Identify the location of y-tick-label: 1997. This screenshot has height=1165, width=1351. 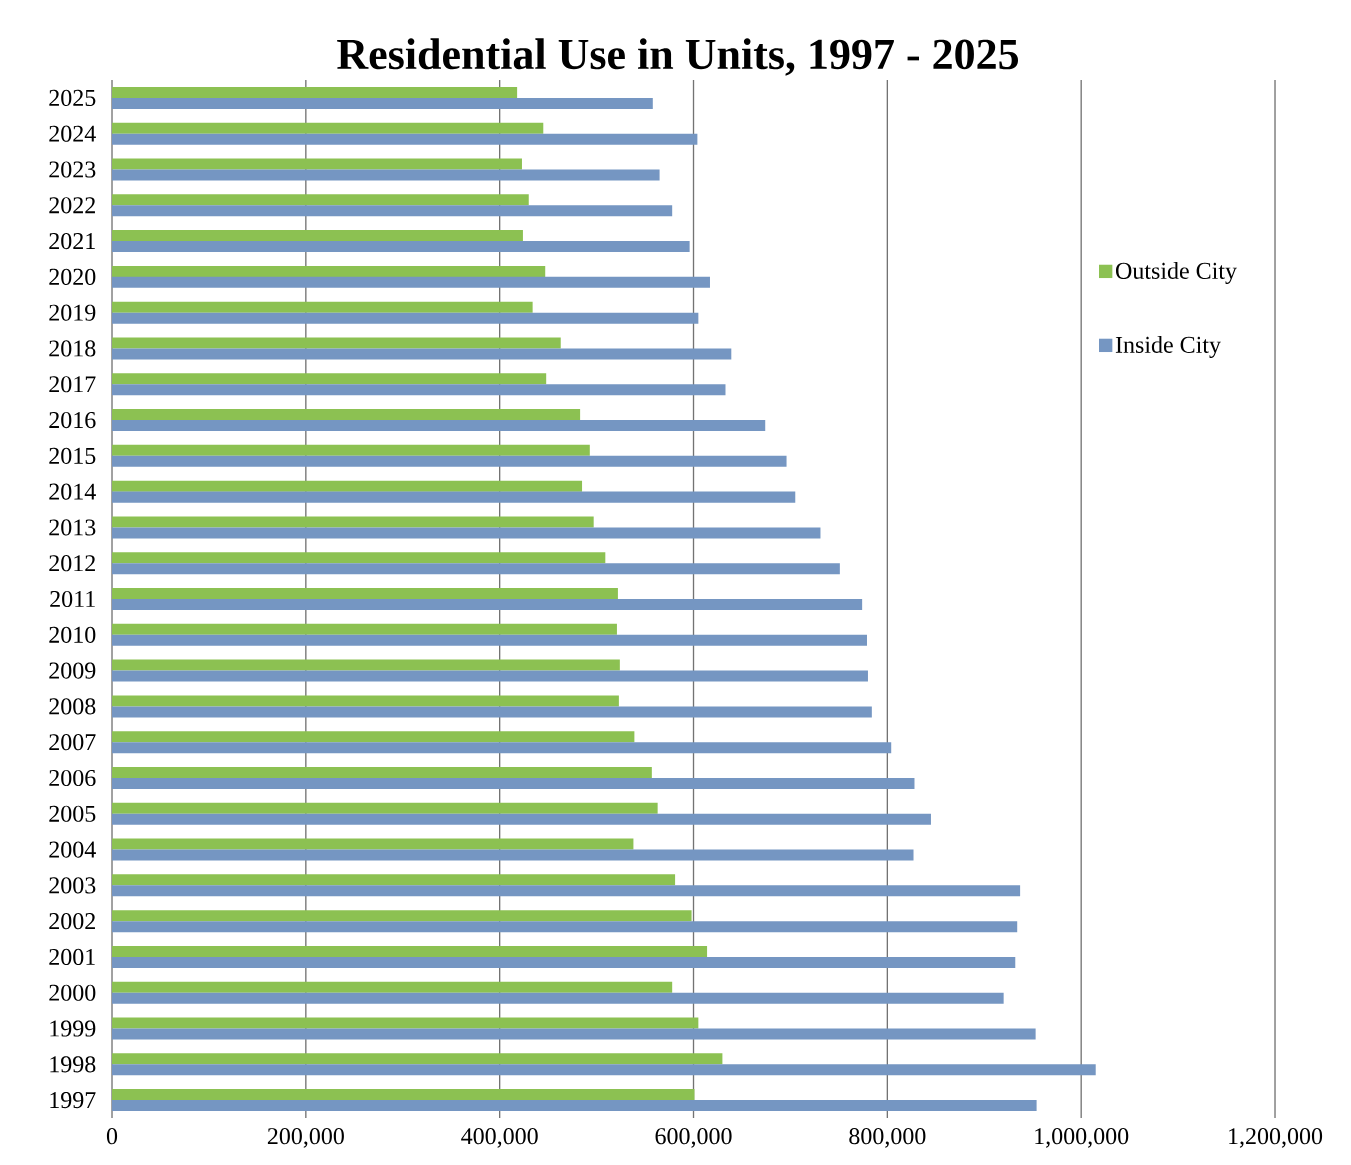
(73, 1100).